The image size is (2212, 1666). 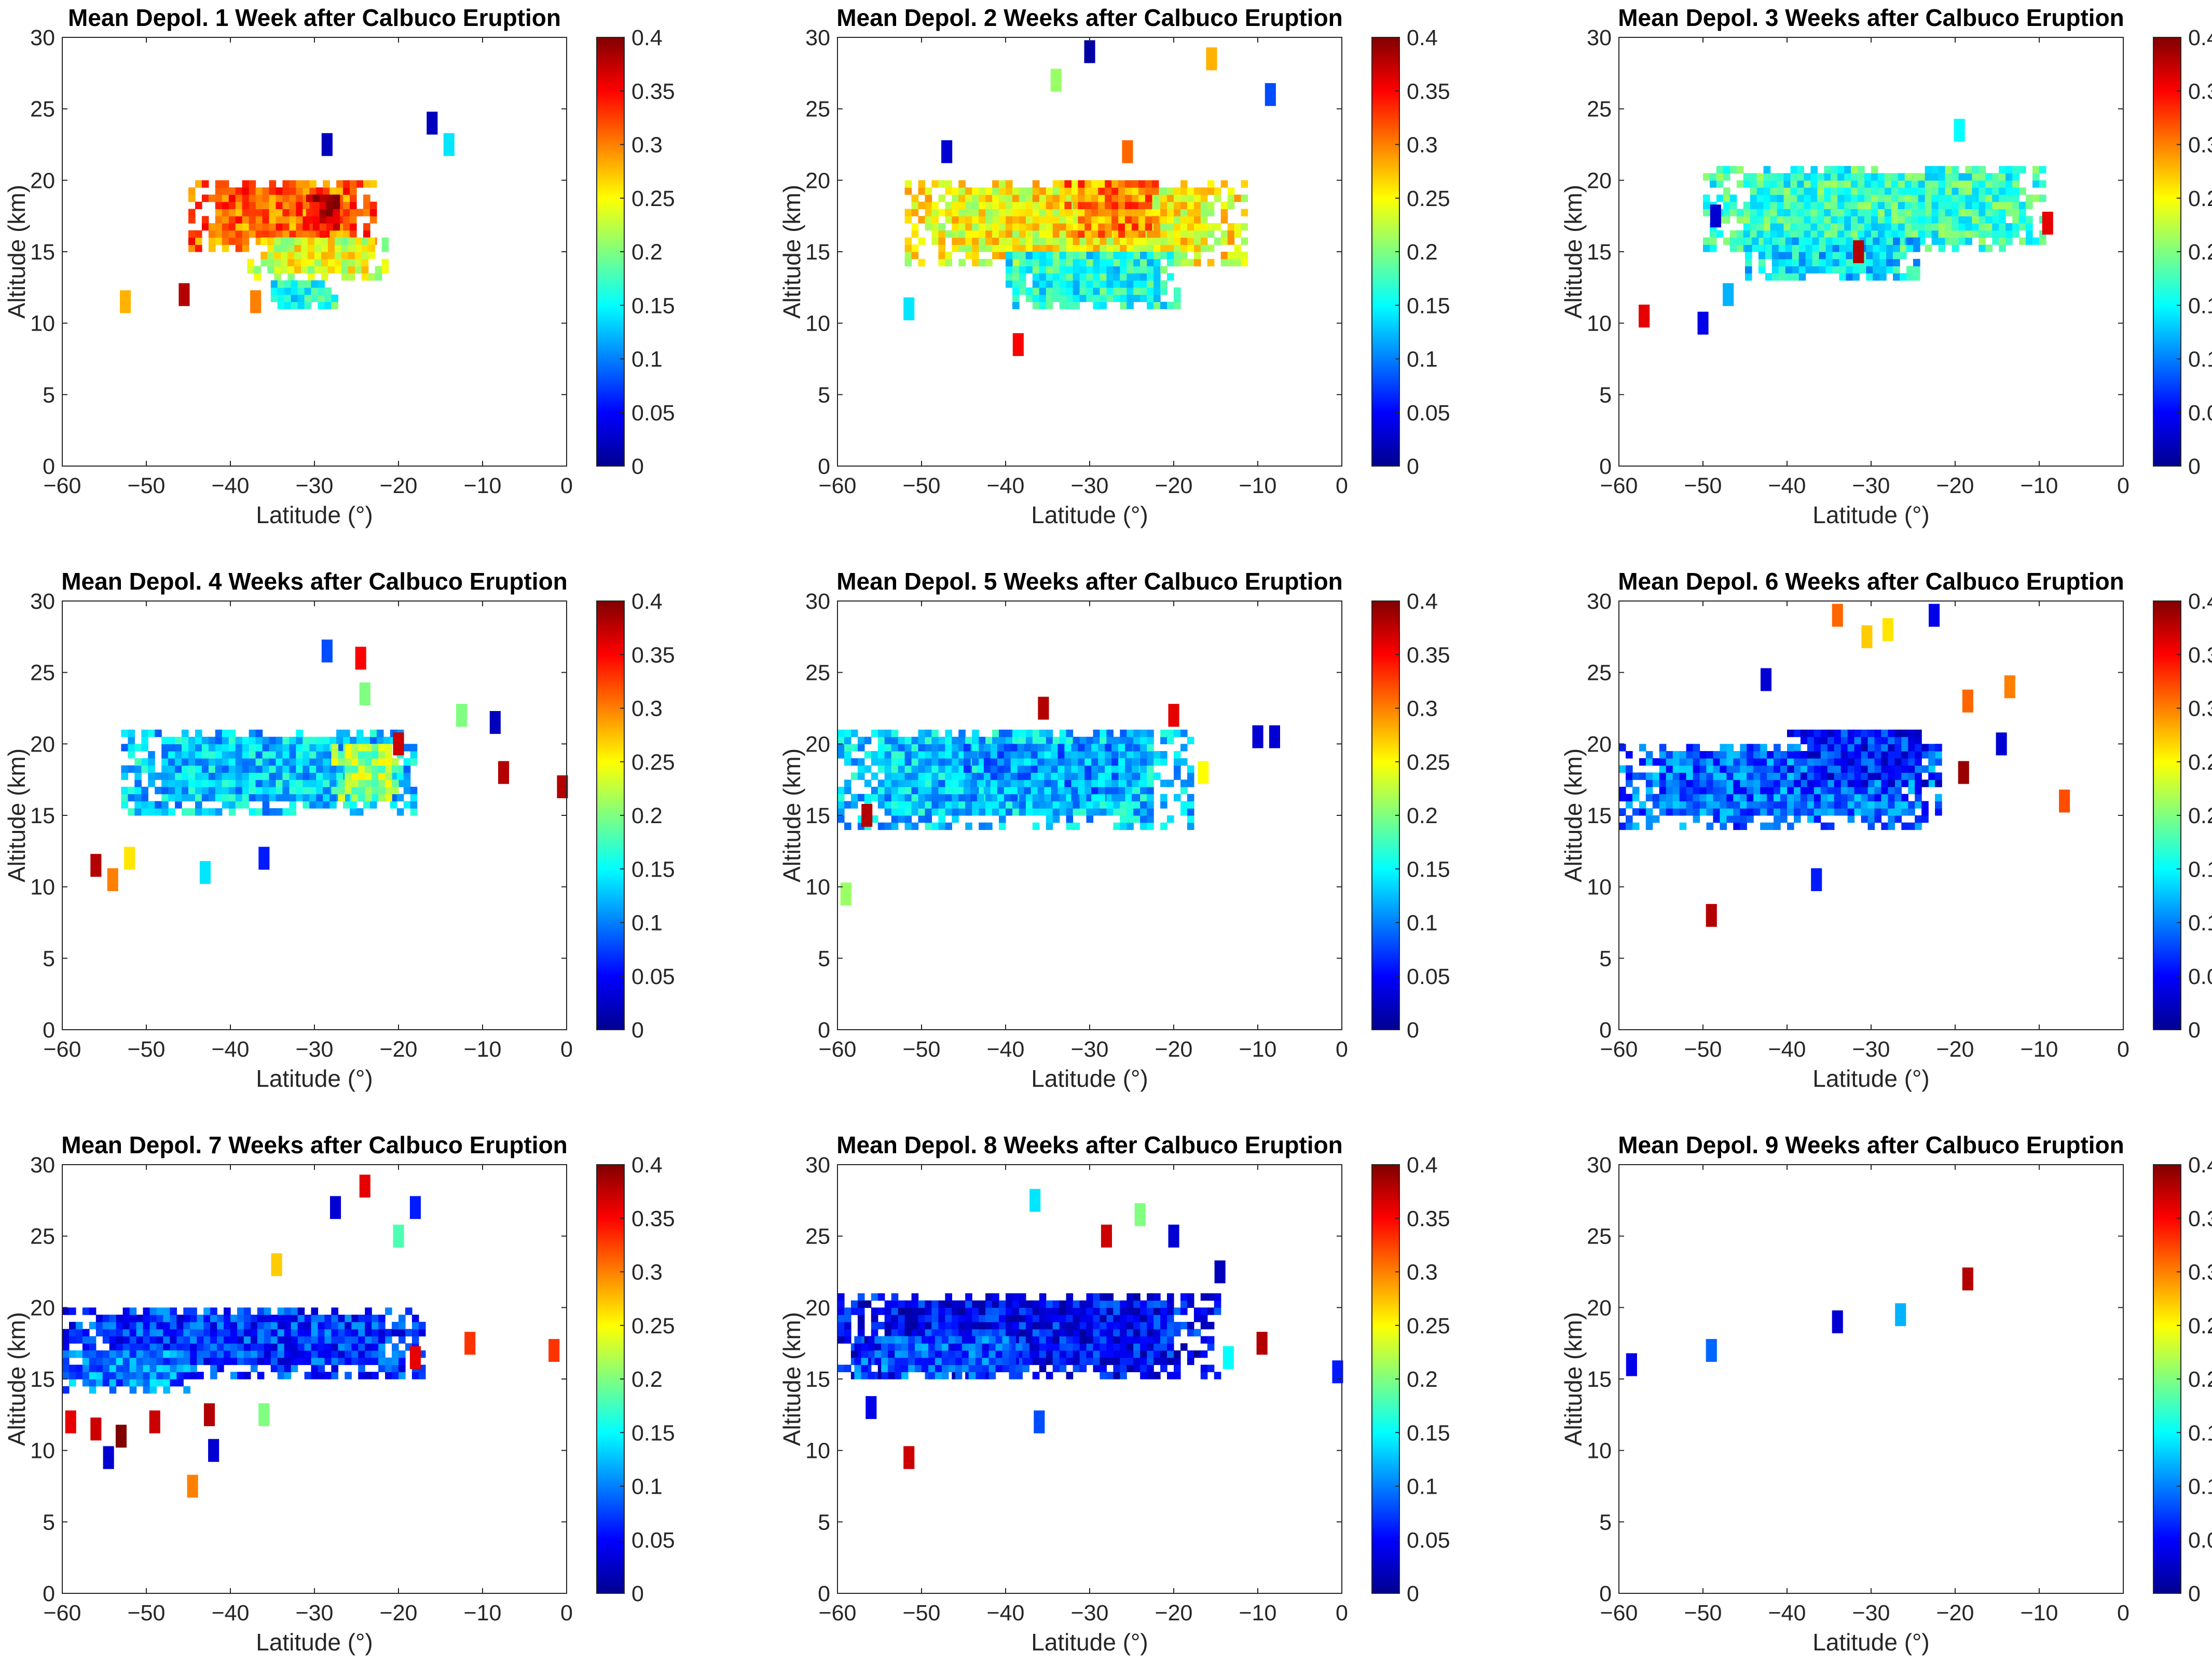 What do you see at coordinates (2200, 815) in the screenshot?
I see `colorbar-tick-label: 0.2` at bounding box center [2200, 815].